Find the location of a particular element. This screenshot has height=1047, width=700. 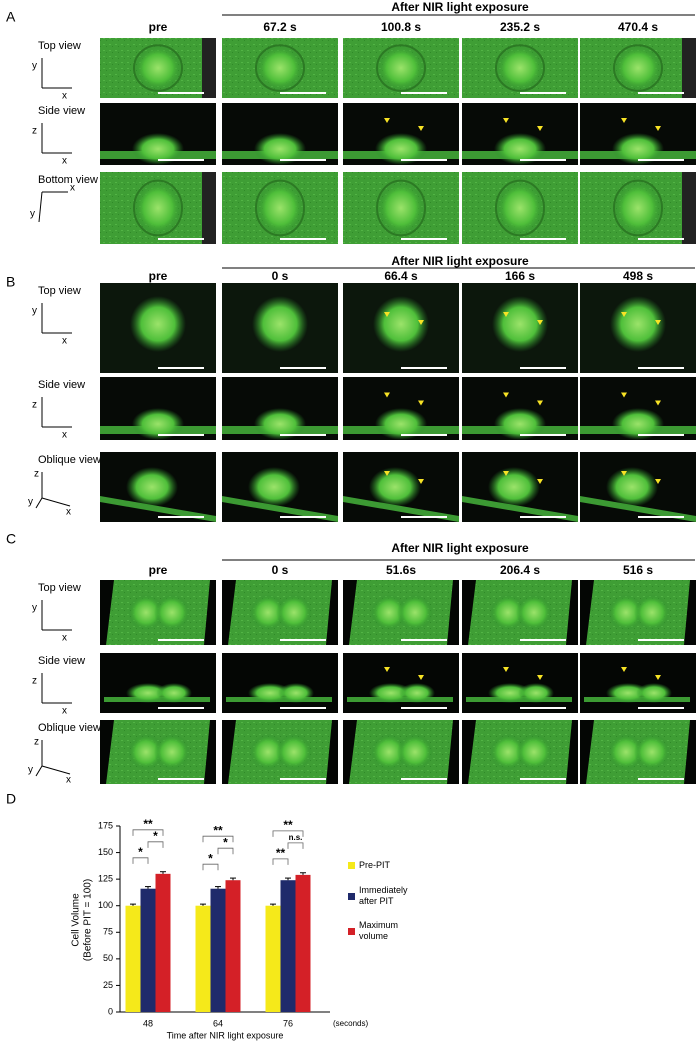

column-label: 516 s is located at coordinates (638, 570).